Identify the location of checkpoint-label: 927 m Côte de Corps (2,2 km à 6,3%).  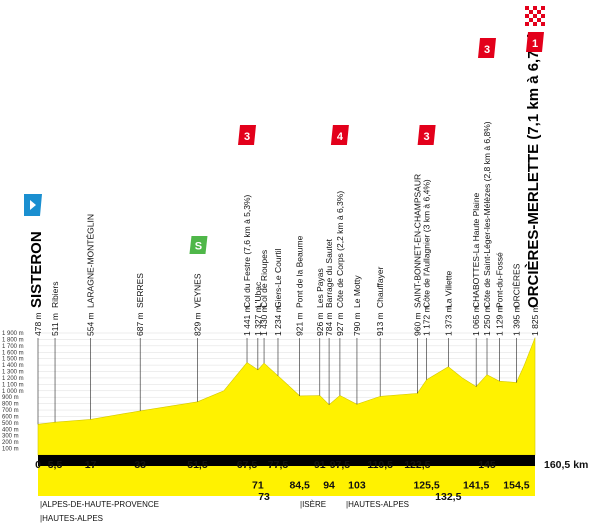
(340, 263).